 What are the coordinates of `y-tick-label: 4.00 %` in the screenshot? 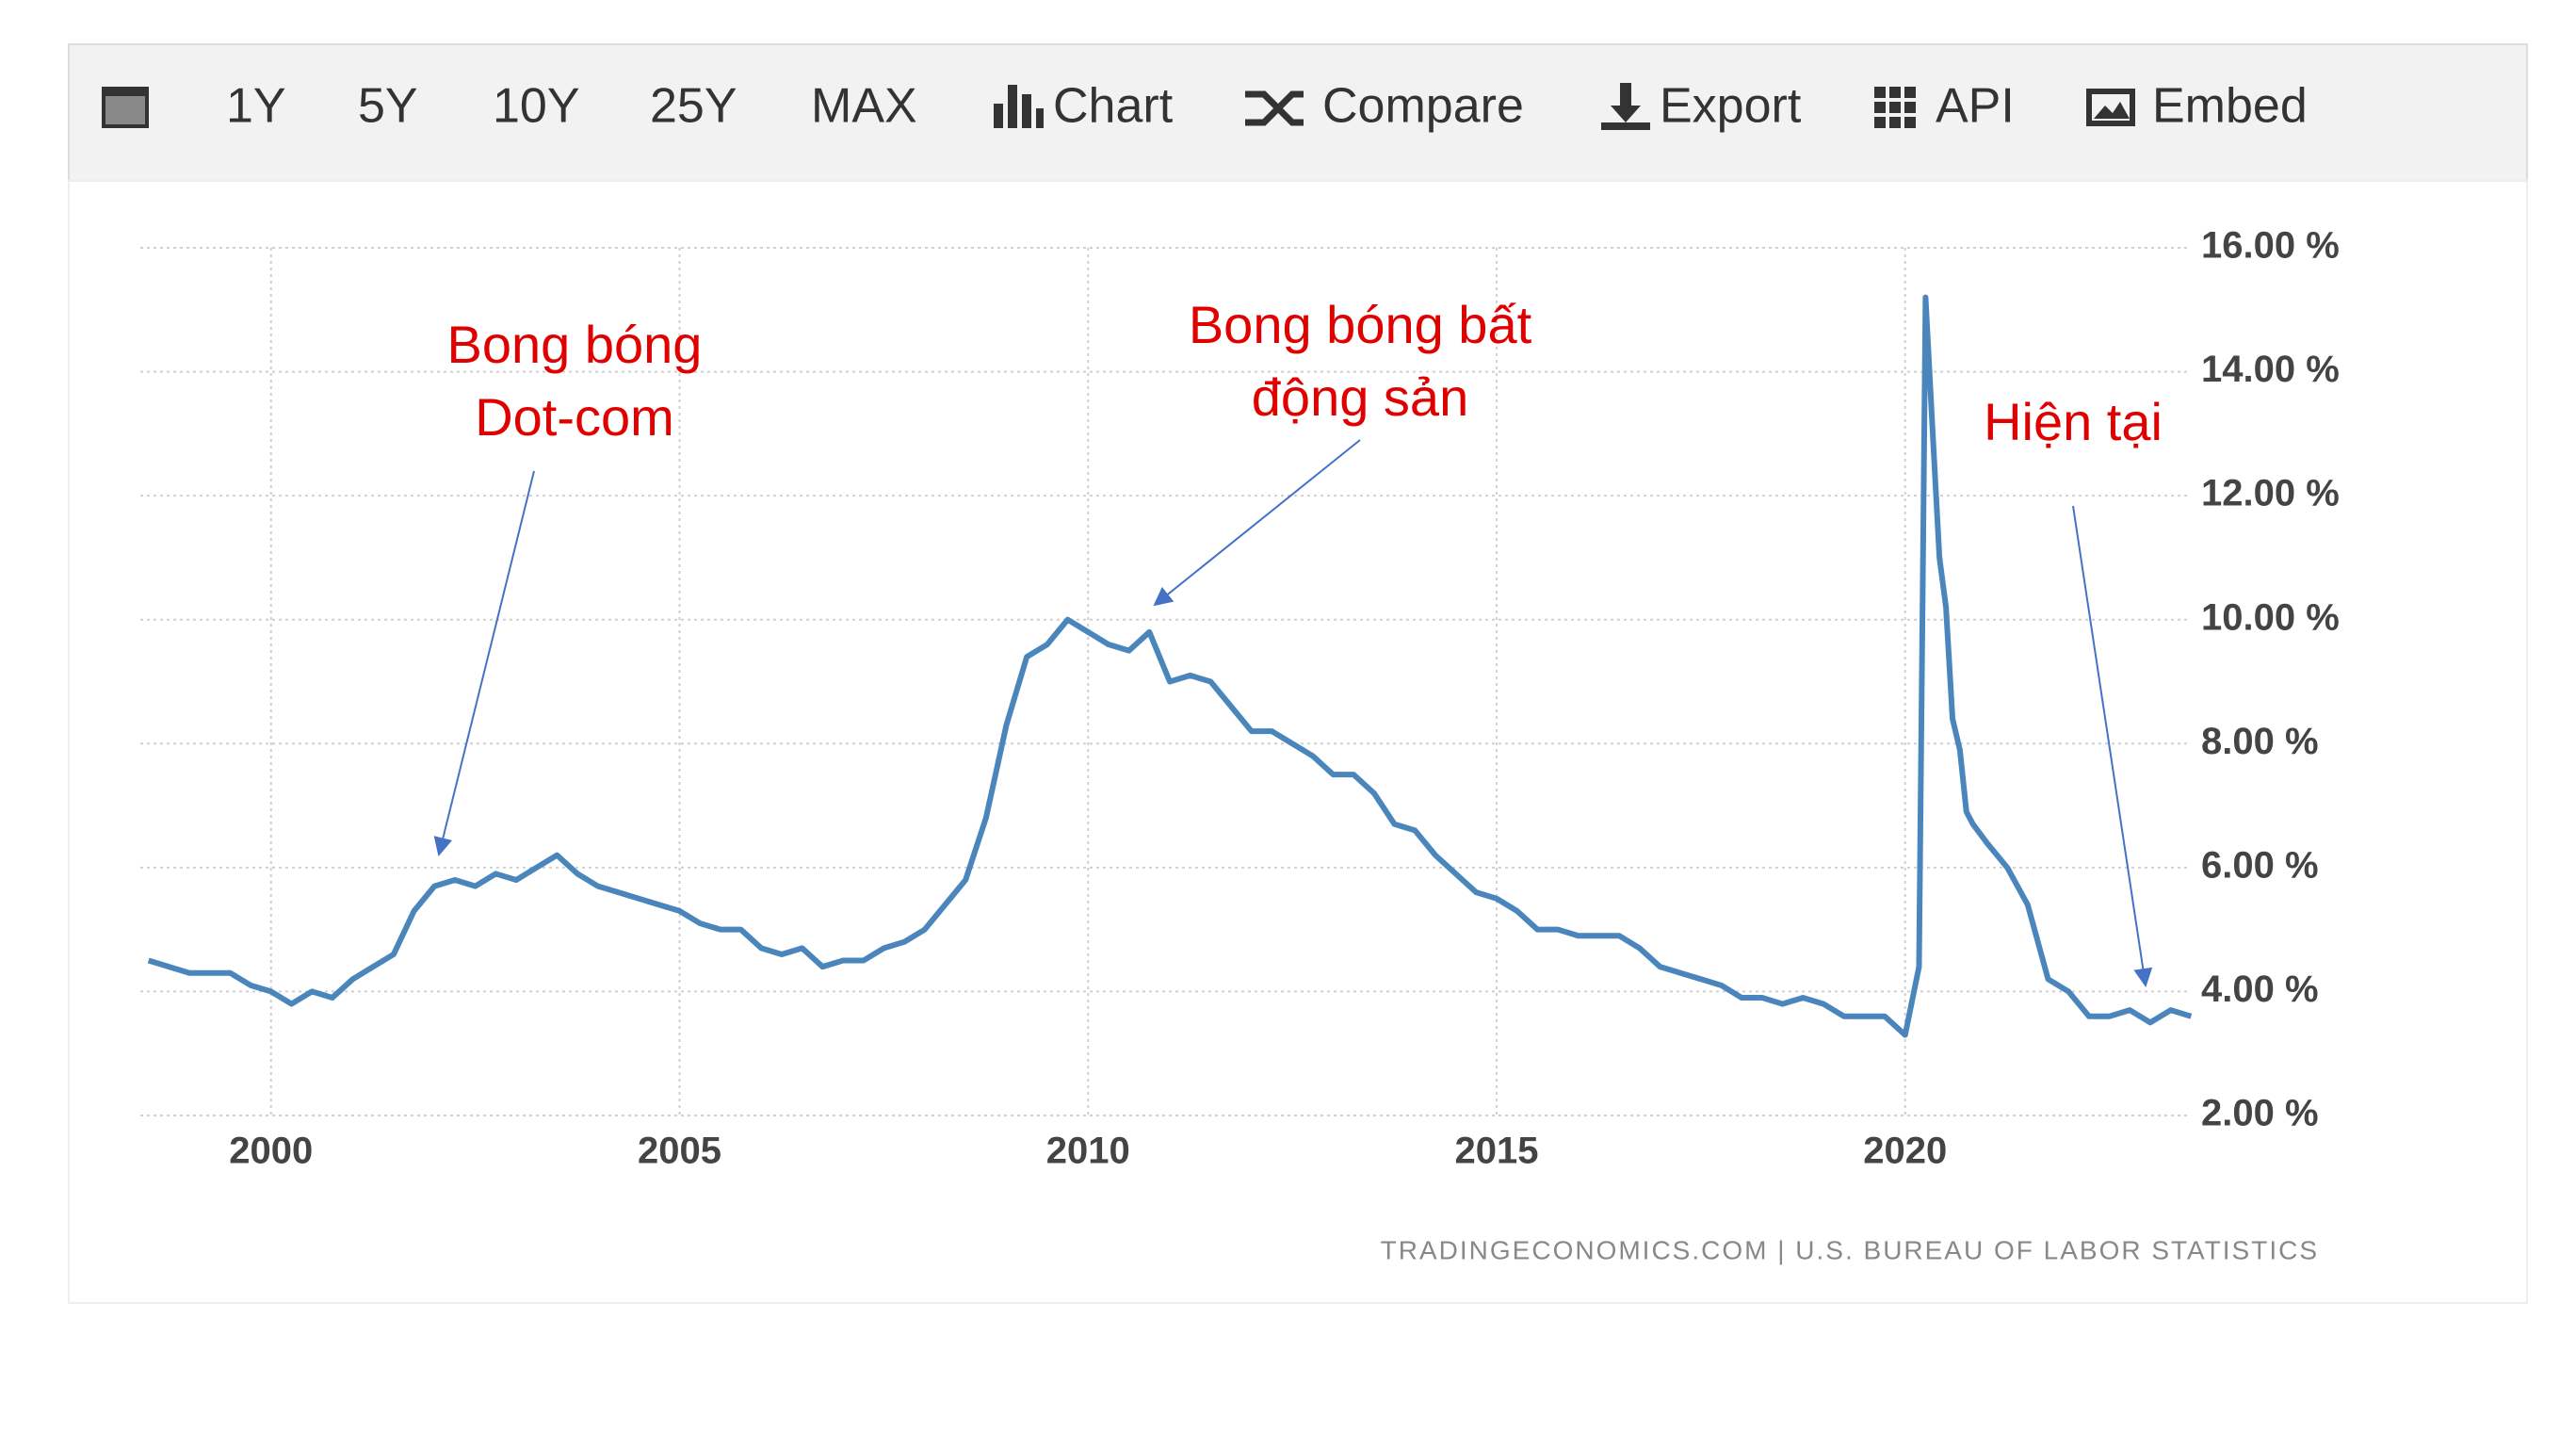 It's located at (2260, 989).